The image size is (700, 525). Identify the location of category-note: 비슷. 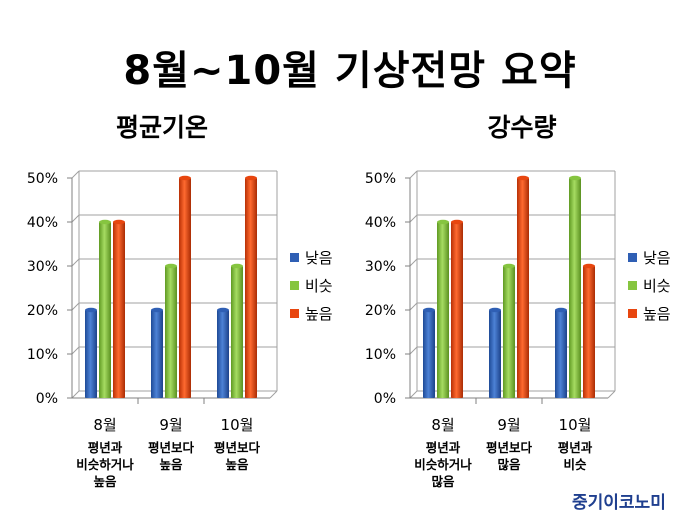
(575, 464).